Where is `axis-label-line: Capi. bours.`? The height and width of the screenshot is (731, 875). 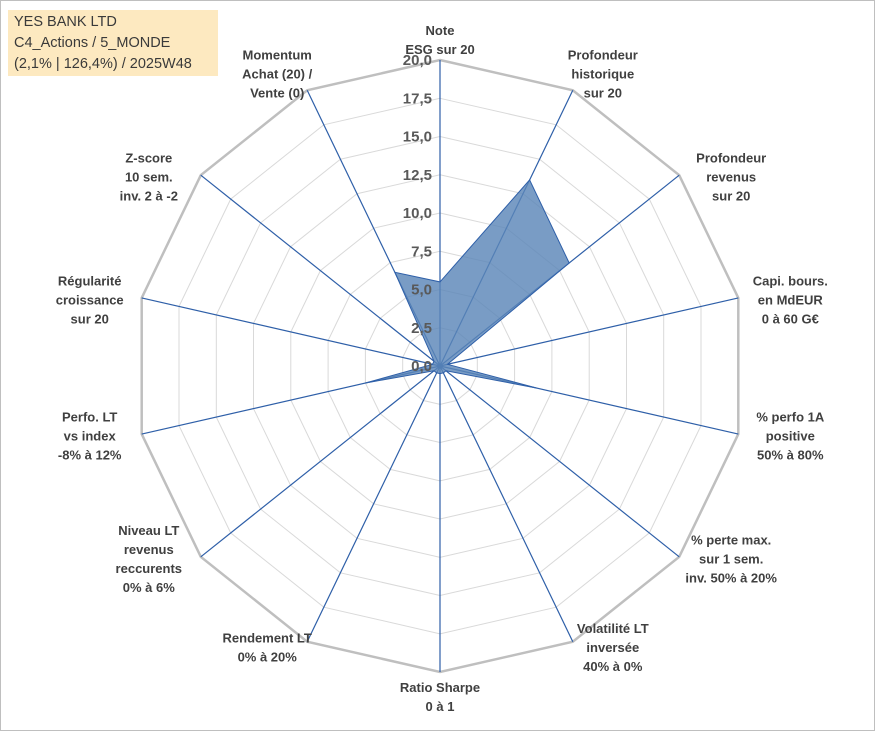
axis-label-line: Capi. bours. is located at coordinates (790, 280).